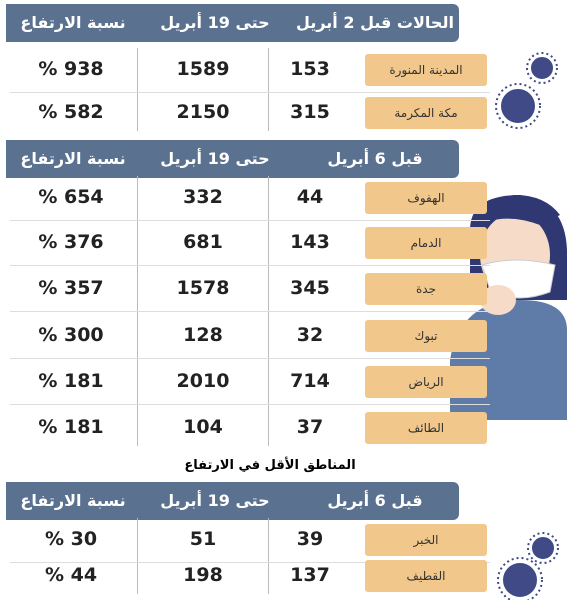 The height and width of the screenshot is (600, 567). Describe the element at coordinates (426, 428) in the screenshot. I see `city-label: الطائف` at that location.